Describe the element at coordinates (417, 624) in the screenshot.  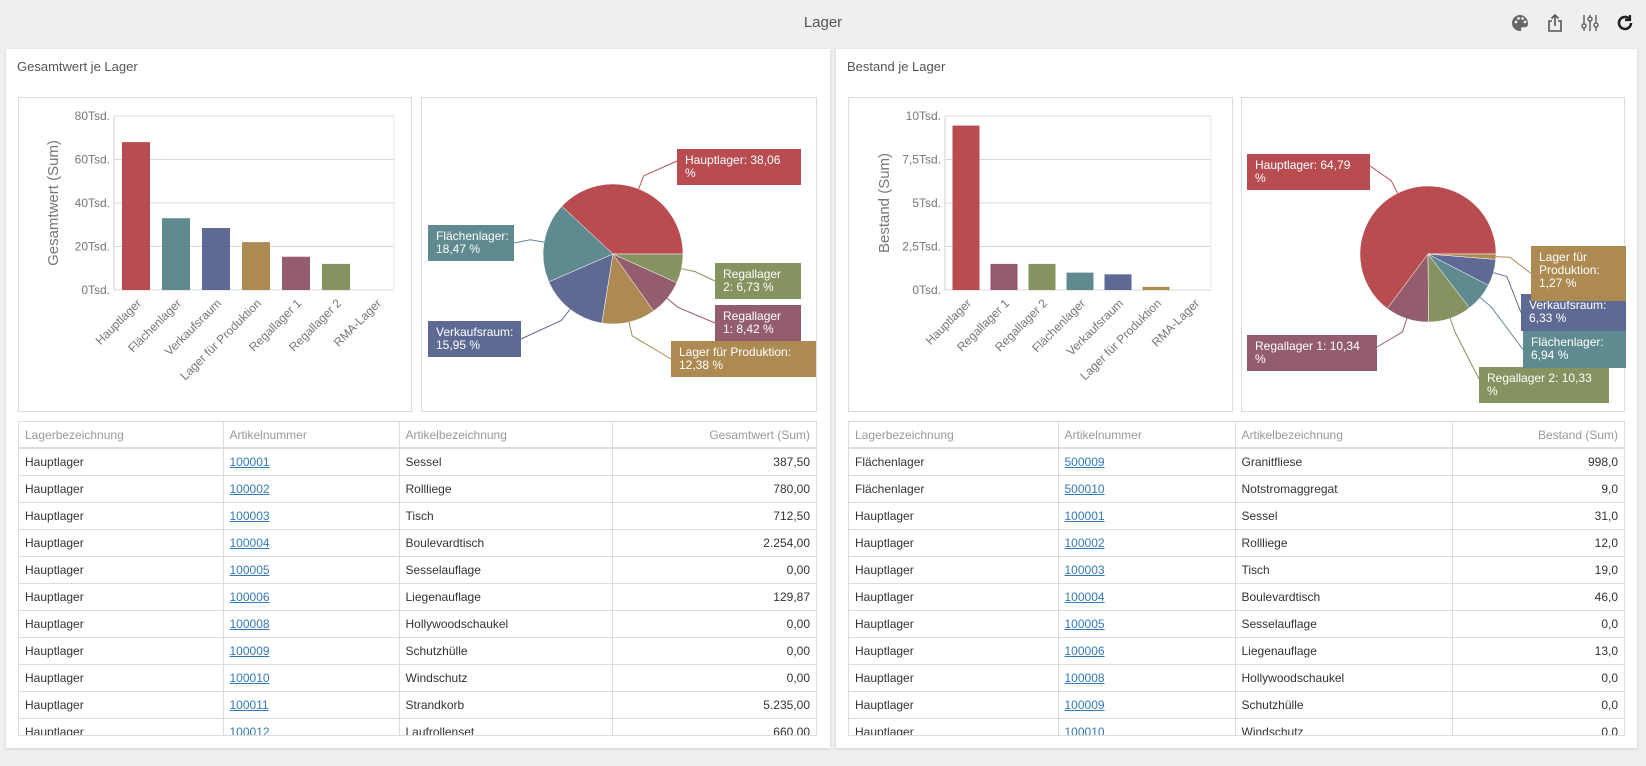
I see `table-row: Hauptlager 100008 Hollywoodschaukel 0,00` at that location.